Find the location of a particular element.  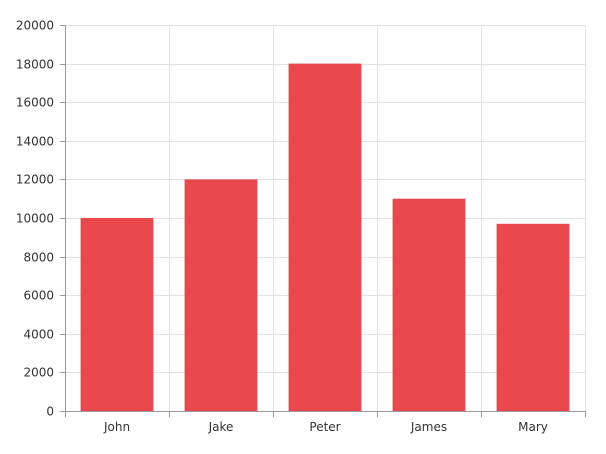

x-tick-label: Mary is located at coordinates (533, 427).